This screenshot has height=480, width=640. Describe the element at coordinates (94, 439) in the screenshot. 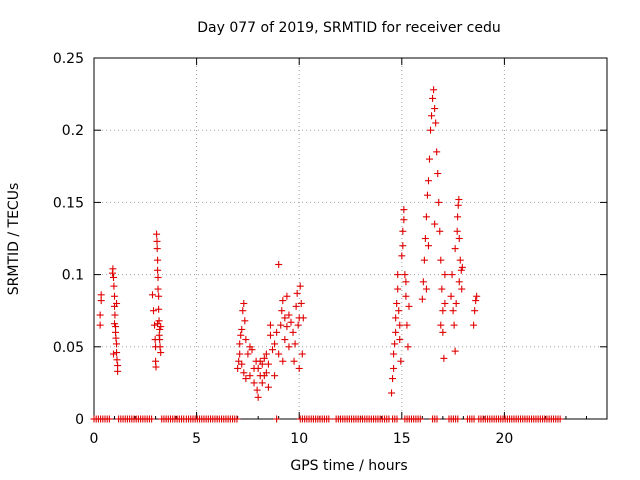

I see `x-tick-label: 0` at that location.